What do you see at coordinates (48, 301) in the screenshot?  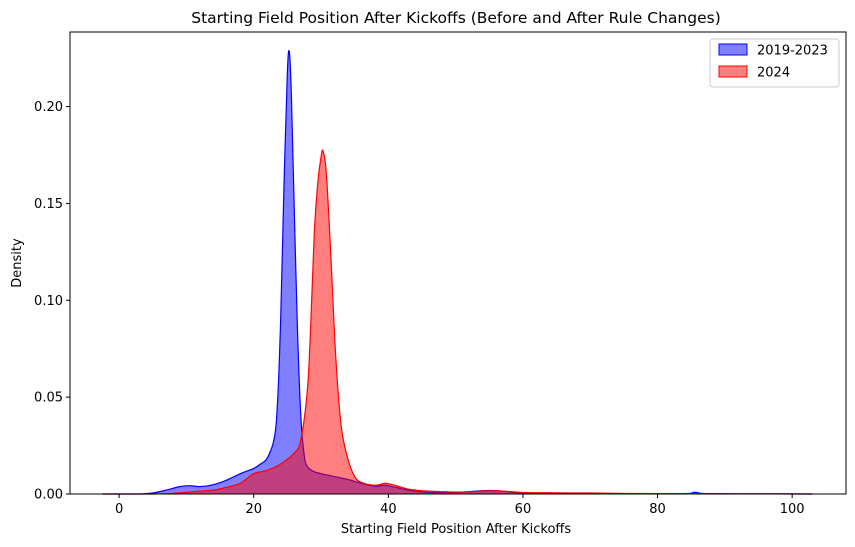 I see `y-tick-label: 0.10` at bounding box center [48, 301].